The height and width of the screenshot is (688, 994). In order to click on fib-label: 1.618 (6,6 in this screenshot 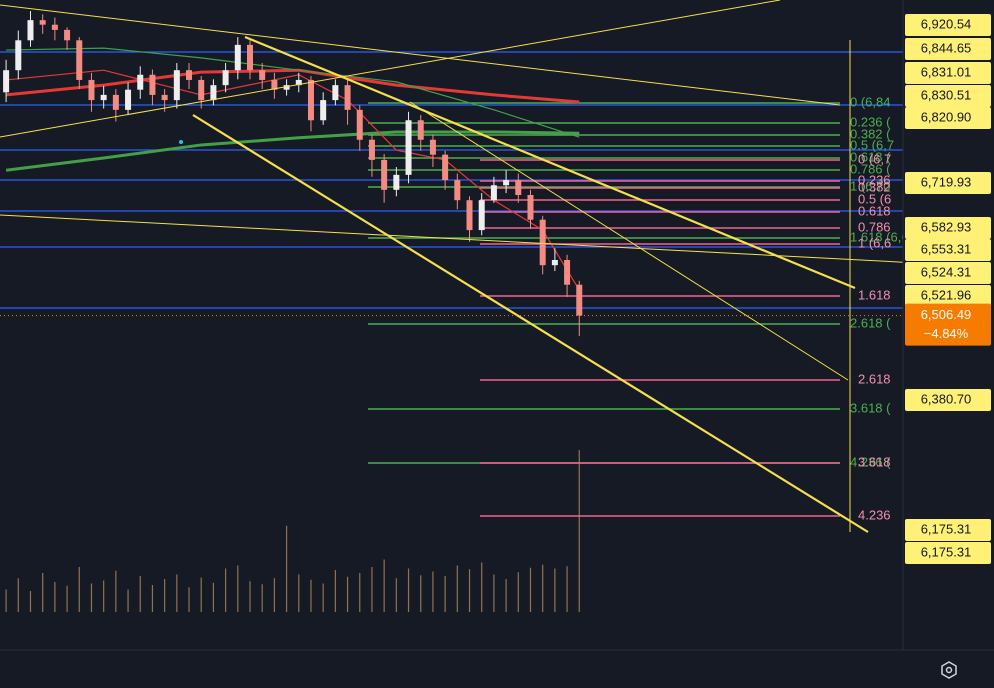, I will do `click(879, 236)`.